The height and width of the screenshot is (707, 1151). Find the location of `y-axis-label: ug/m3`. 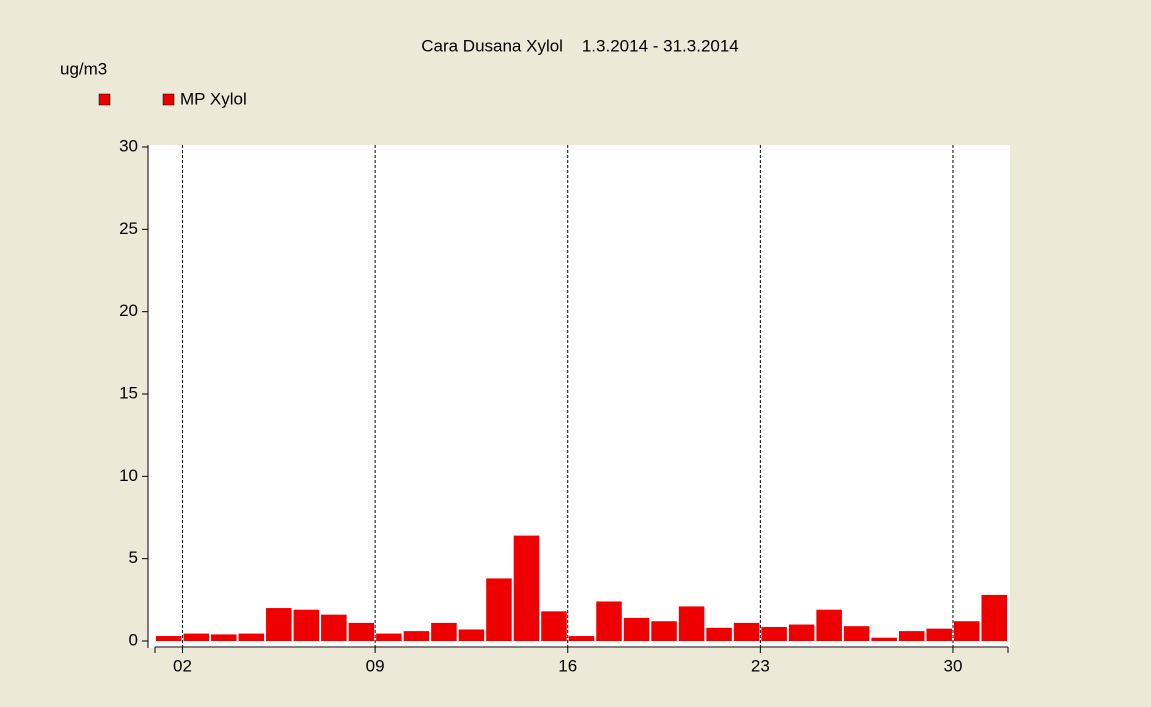

y-axis-label: ug/m3 is located at coordinates (83, 68).